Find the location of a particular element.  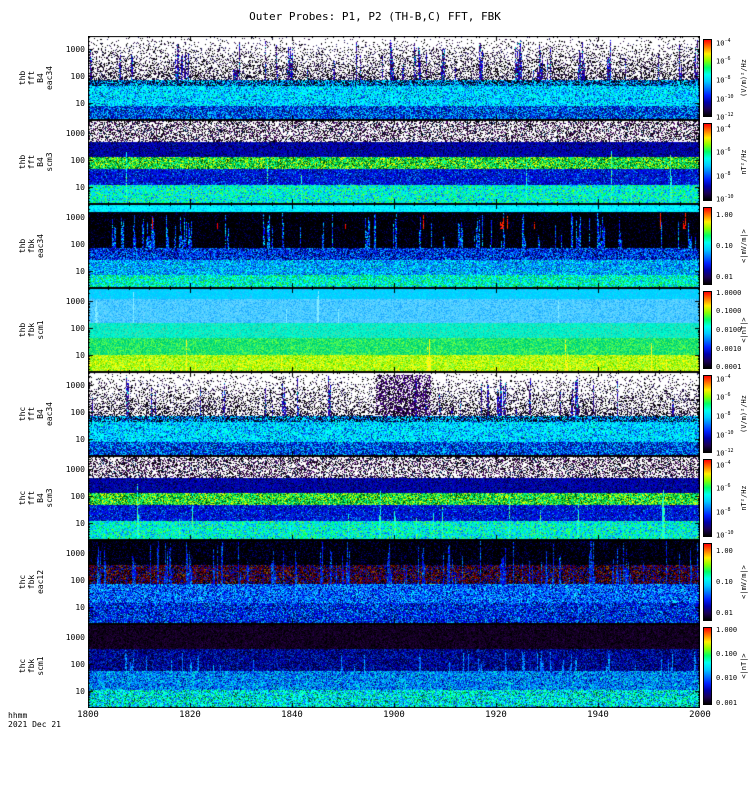

colorbar-tick-label: 0.0001 is located at coordinates (729, 367).